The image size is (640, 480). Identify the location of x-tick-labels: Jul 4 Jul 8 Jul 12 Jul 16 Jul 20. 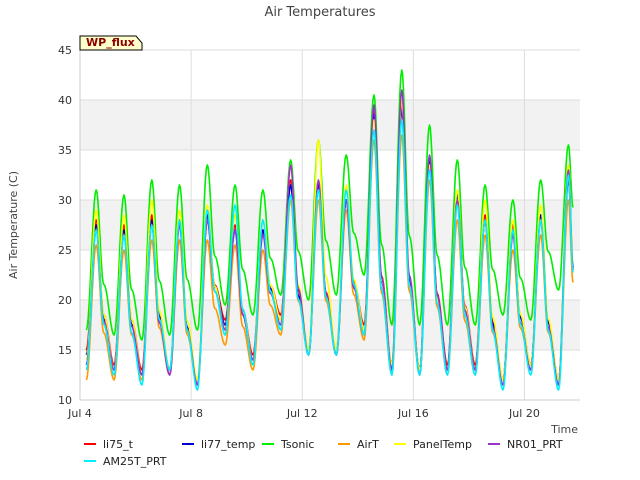
(303, 413).